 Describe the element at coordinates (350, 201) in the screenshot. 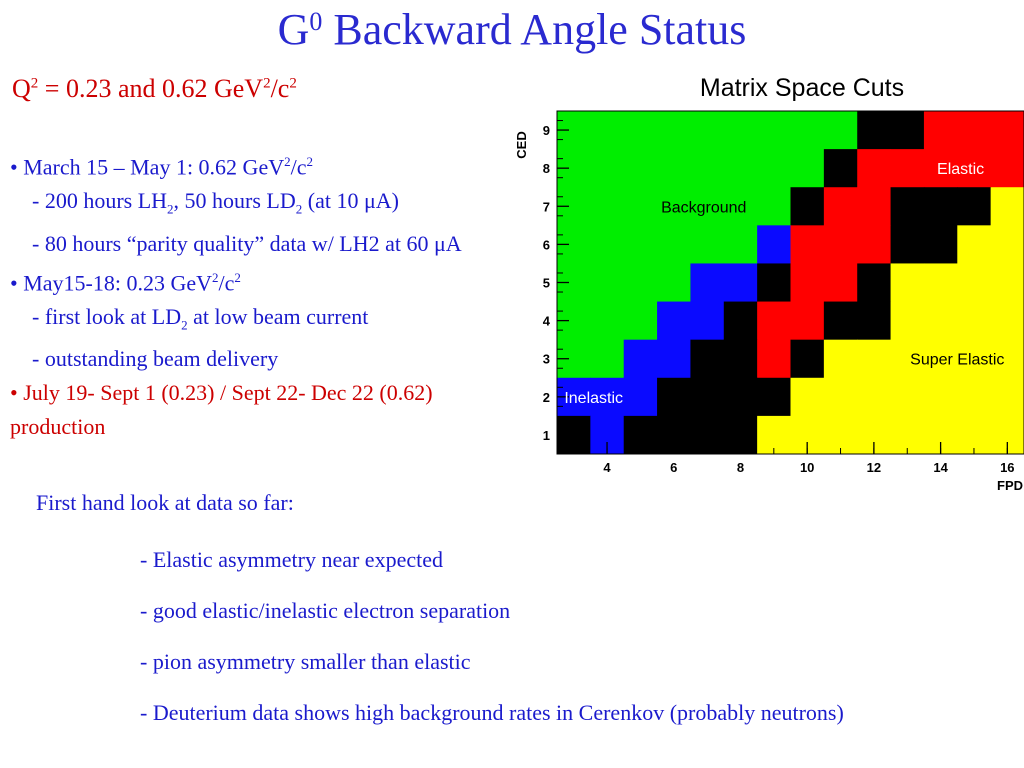

I see `hours-current: (at 10 μA)` at that location.